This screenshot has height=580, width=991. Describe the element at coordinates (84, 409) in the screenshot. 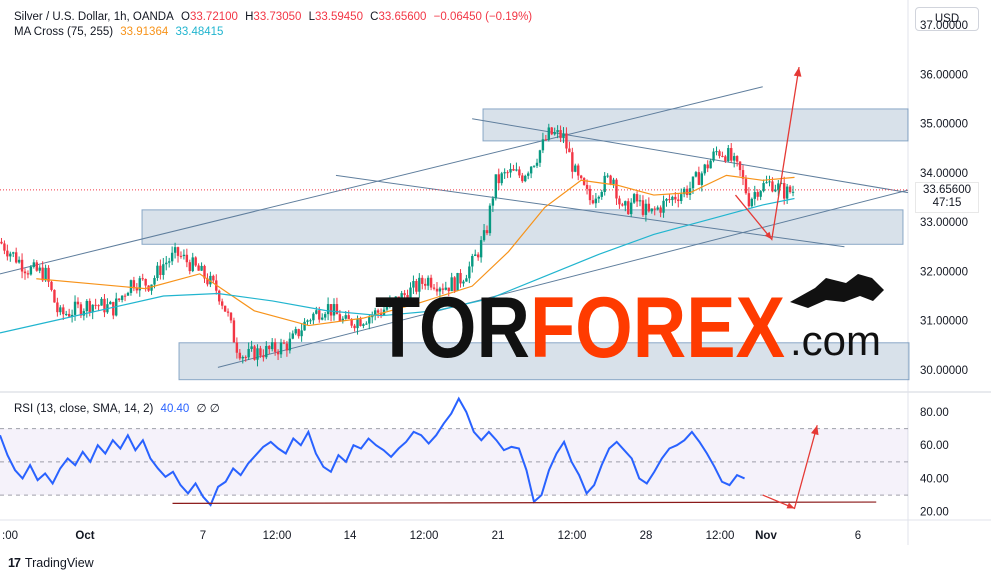

I see `rsi-label: RSI (13, close, SMA, 14, 2)` at that location.